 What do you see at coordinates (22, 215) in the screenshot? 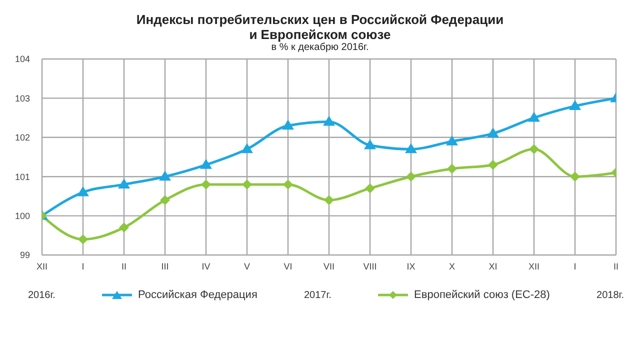
I see `y-tick-label: 100` at bounding box center [22, 215].